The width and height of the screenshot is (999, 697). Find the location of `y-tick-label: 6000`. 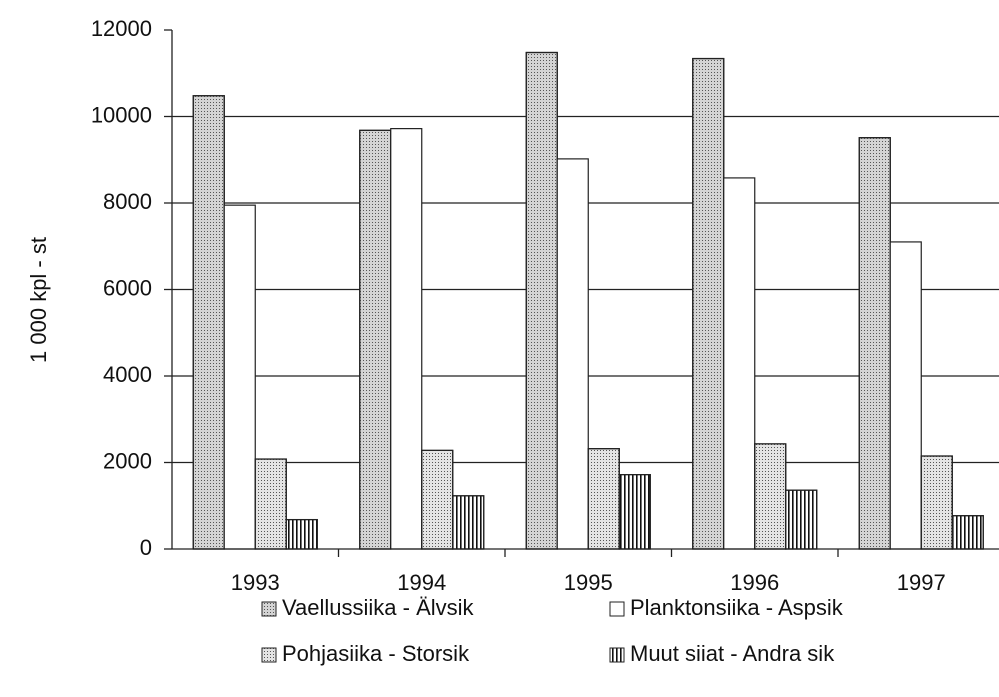

y-tick-label: 6000 is located at coordinates (127, 287).